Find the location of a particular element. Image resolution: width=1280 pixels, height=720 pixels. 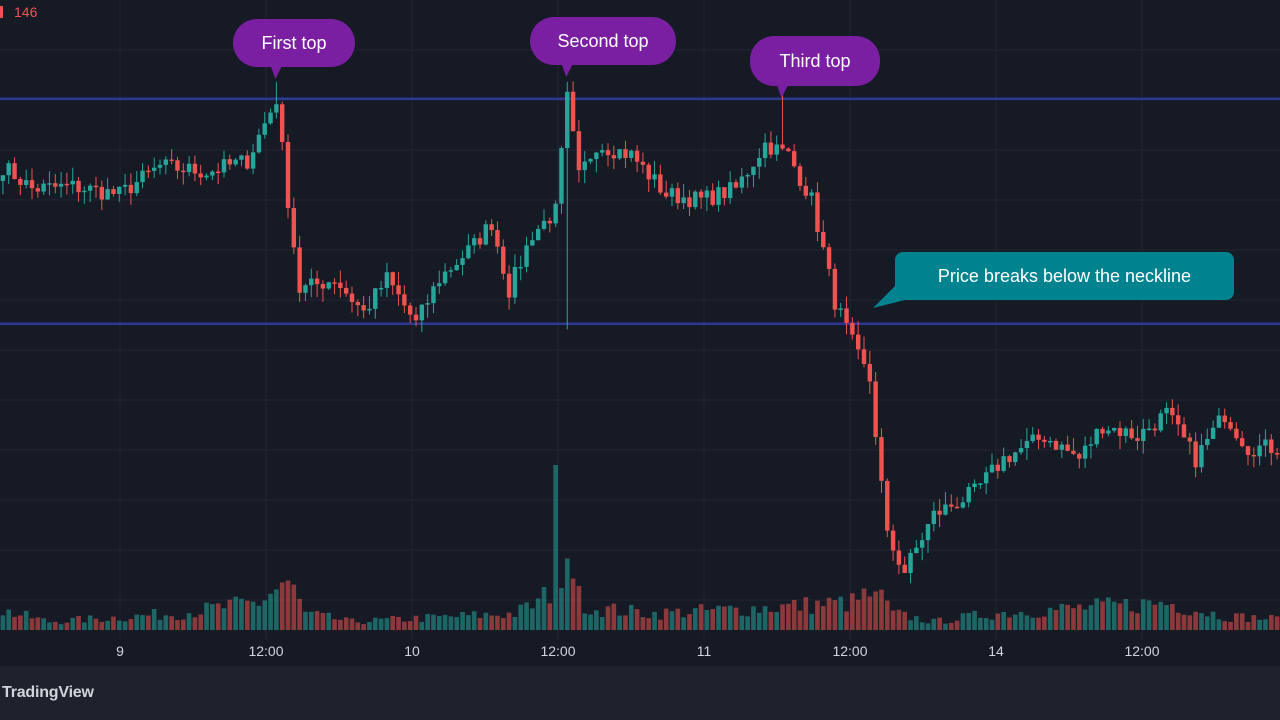

callout-first-top: First top is located at coordinates (294, 49).